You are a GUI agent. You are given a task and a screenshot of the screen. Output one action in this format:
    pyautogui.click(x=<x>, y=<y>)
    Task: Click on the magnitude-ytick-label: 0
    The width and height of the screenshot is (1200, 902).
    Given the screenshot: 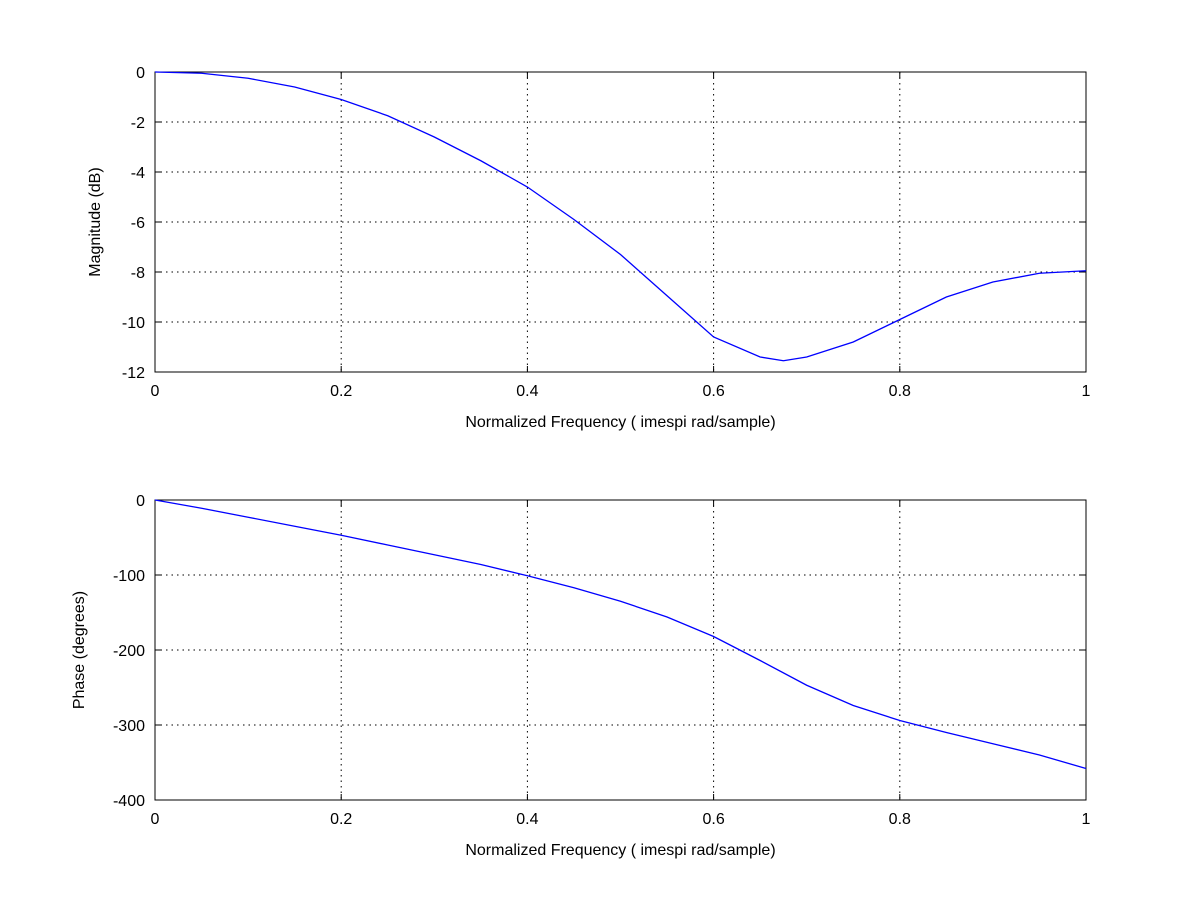 What is the action you would take?
    pyautogui.click(x=140, y=73)
    